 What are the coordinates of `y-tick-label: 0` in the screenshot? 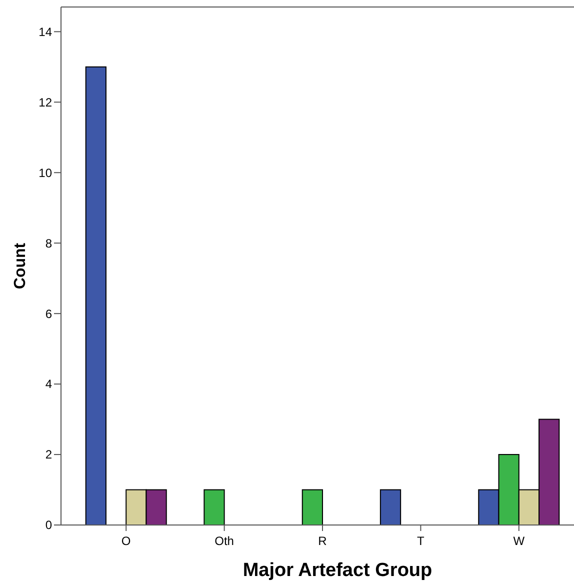 It's located at (48, 525).